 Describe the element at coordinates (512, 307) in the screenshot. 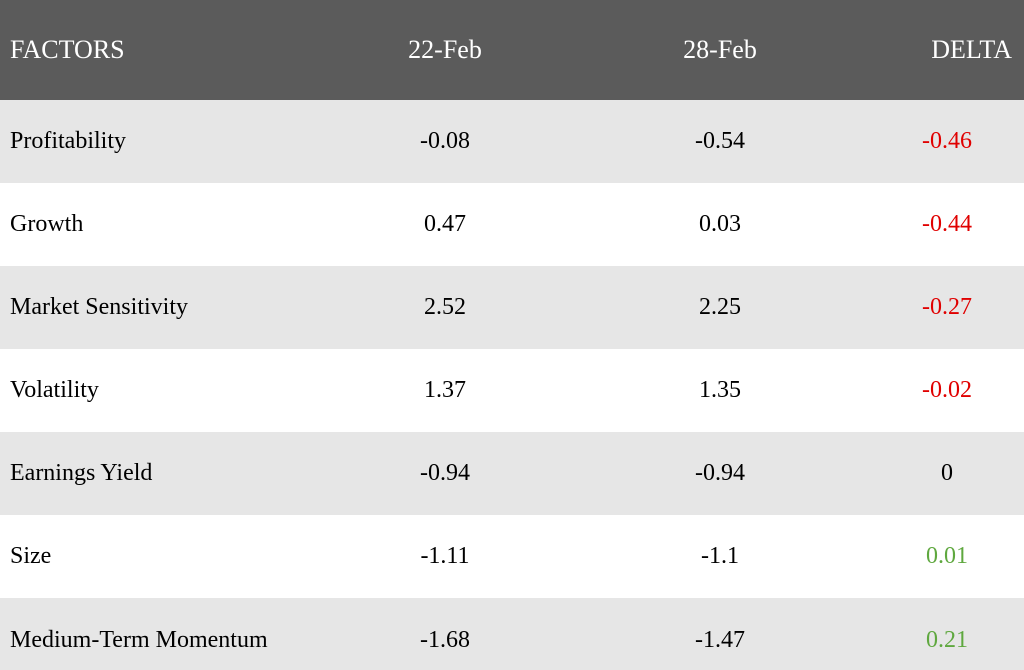

I see `table-row: Market Sensitivity 2.52 2.25 -0.27` at that location.